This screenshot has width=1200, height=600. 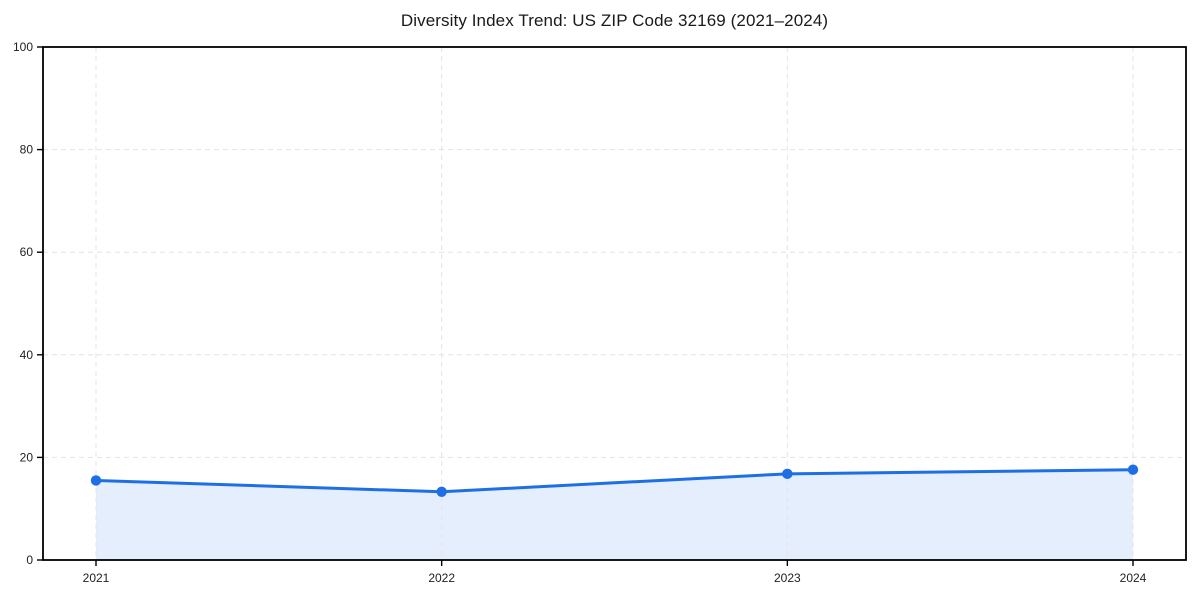 What do you see at coordinates (96, 578) in the screenshot?
I see `x-tick-label: 2021` at bounding box center [96, 578].